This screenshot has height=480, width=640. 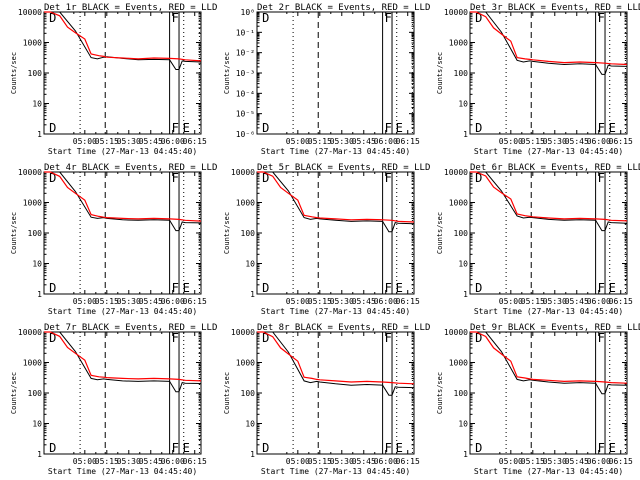 What do you see at coordinates (245, 93) in the screenshot?
I see `y-tick-label: 10⁻⁴` at bounding box center [245, 93].